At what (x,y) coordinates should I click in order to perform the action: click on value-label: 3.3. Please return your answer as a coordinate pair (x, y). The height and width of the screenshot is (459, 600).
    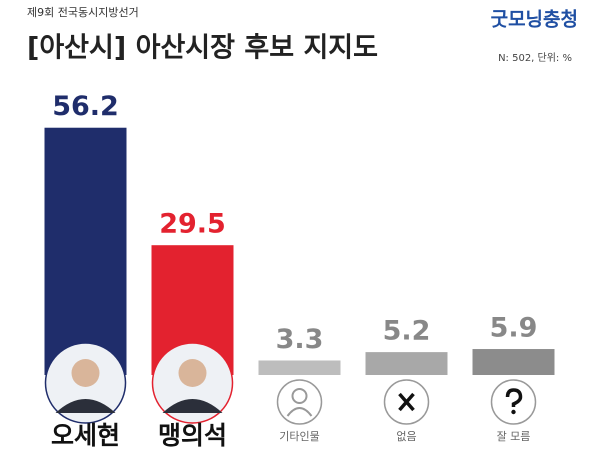
    Looking at the image, I should click on (300, 339).